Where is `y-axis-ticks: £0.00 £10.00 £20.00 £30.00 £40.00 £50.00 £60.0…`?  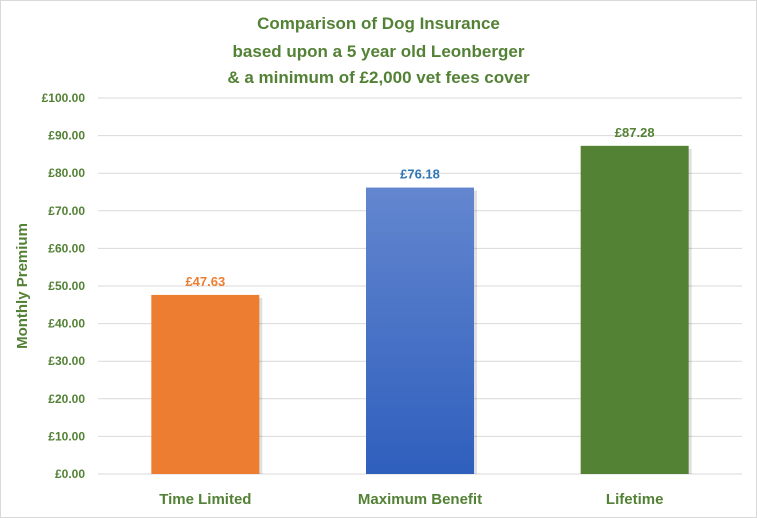 y-axis-ticks: £0.00 £10.00 £20.00 £30.00 £40.00 £50.00 £60.0… is located at coordinates (64, 286).